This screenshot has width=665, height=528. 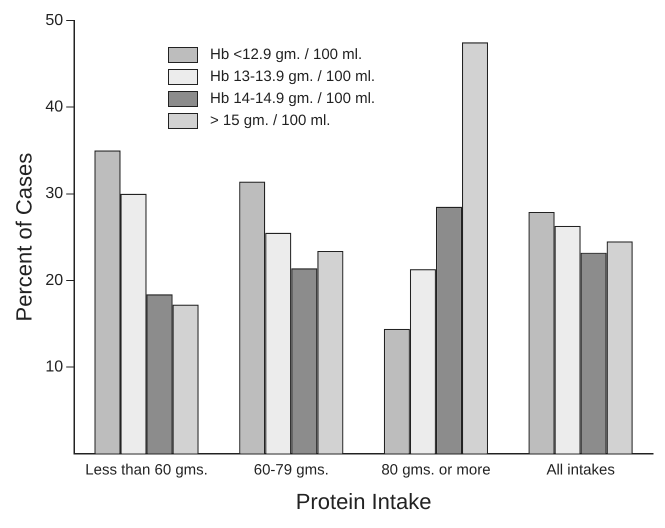 What do you see at coordinates (54, 21) in the screenshot?
I see `y-tick-label: 50` at bounding box center [54, 21].